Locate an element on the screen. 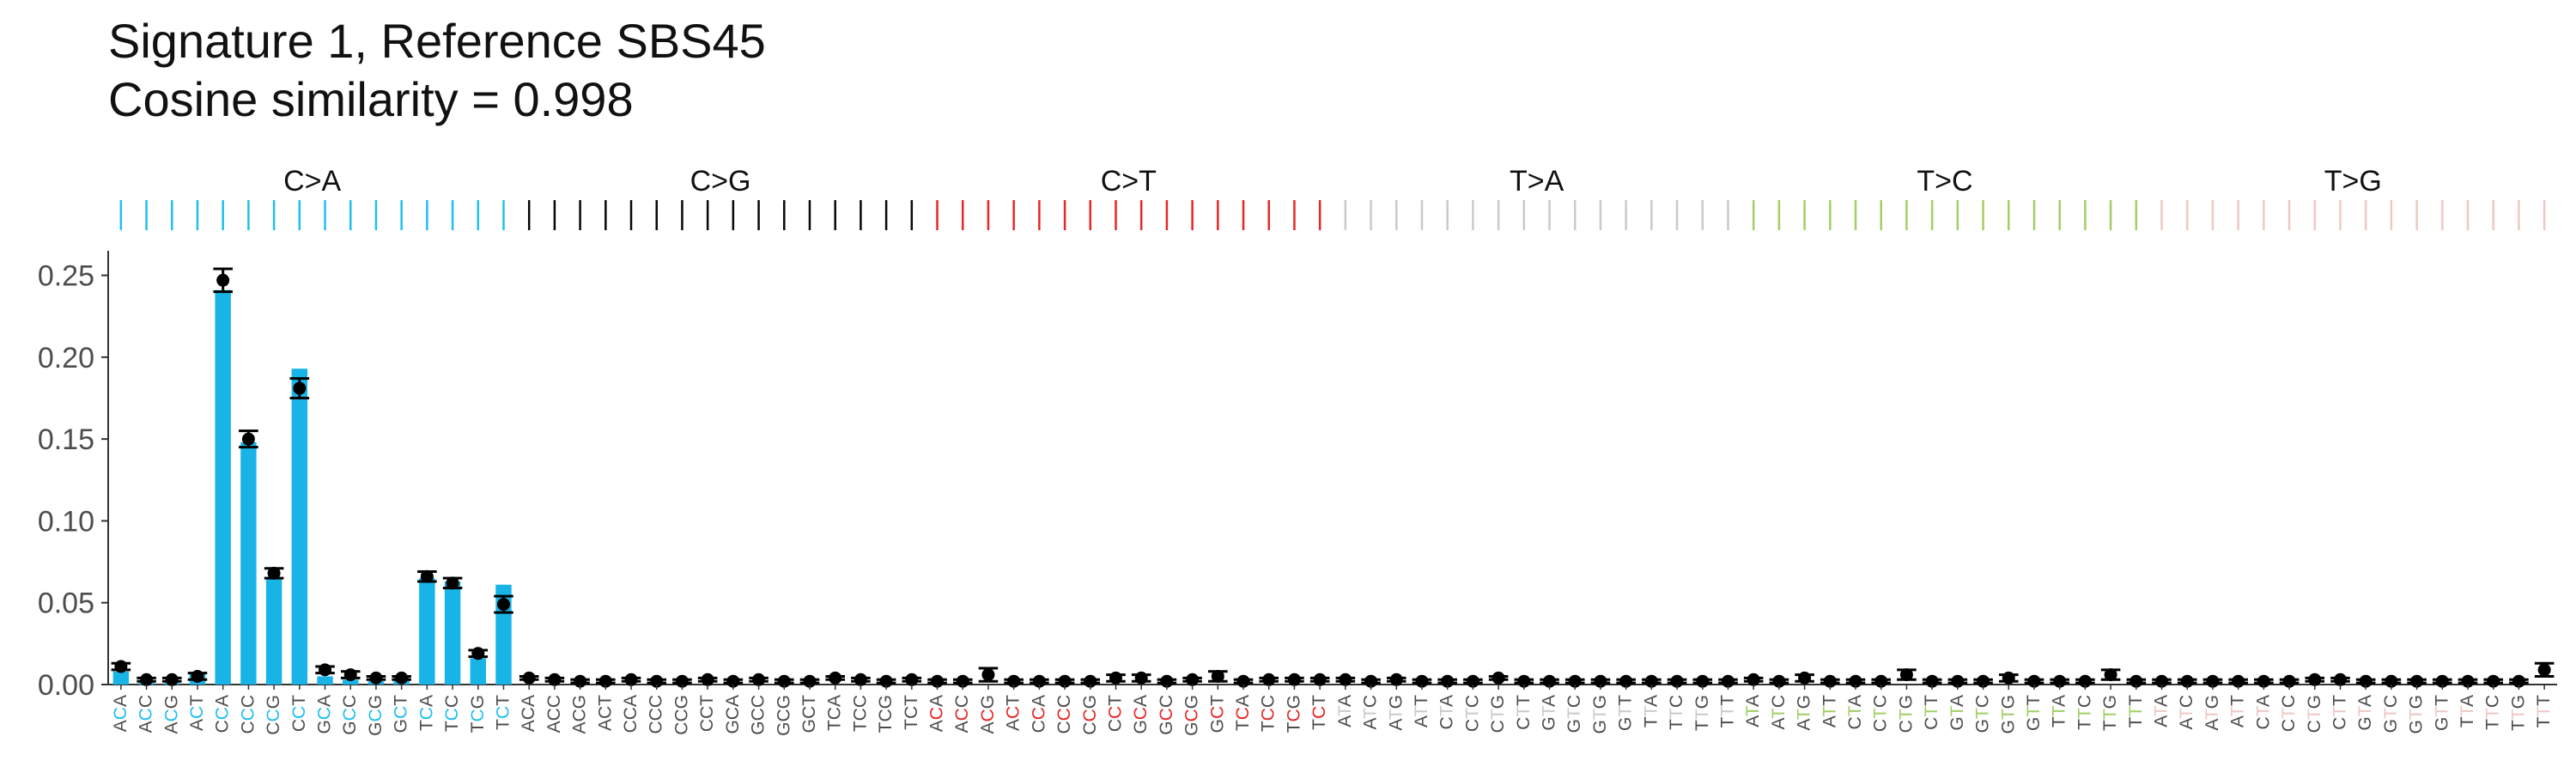 This screenshot has width=2576, height=773. x-tick-label: CCT is located at coordinates (1115, 713).